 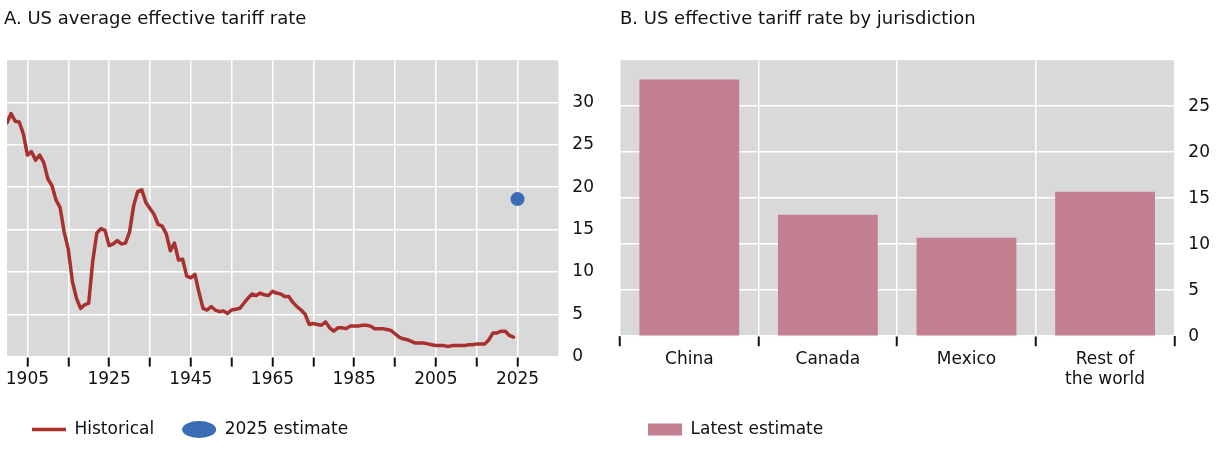 What do you see at coordinates (114, 427) in the screenshot?
I see `legend-label: Historical` at bounding box center [114, 427].